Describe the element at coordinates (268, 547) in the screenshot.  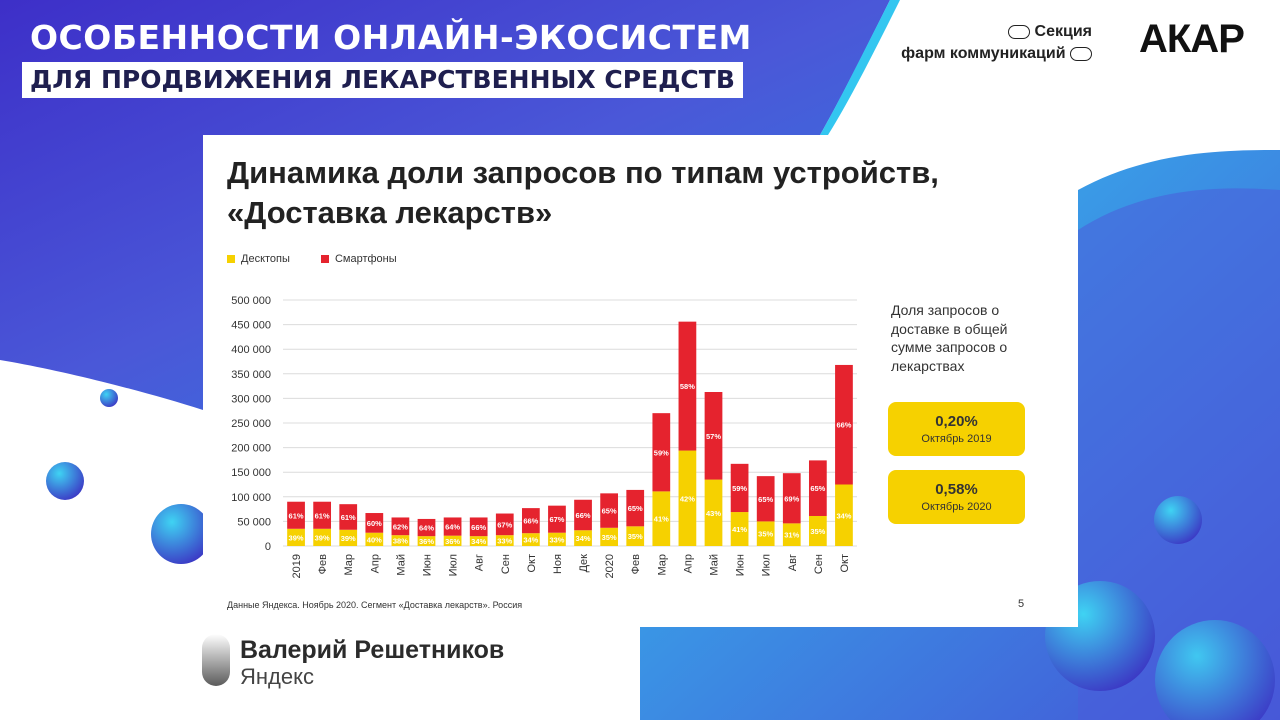
I see `y-tick-label: 0` at that location.